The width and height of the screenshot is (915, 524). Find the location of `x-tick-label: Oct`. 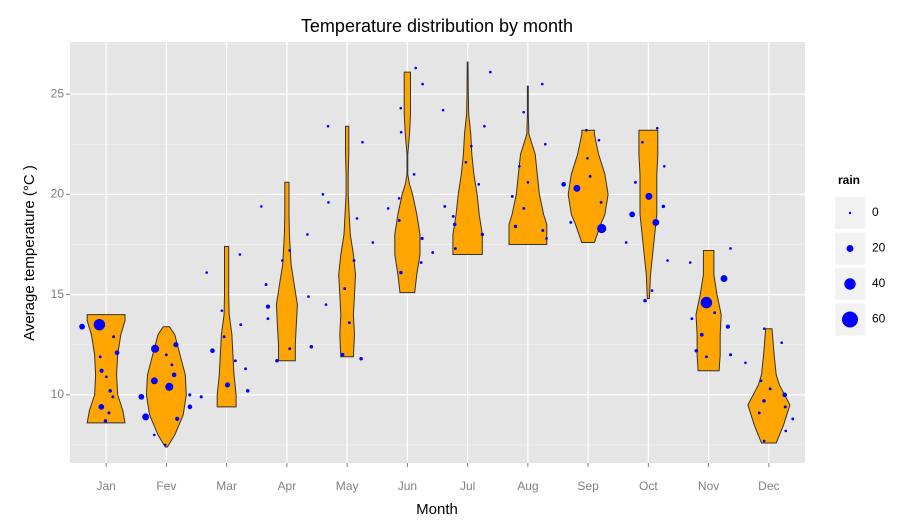

x-tick-label: Oct is located at coordinates (648, 486).